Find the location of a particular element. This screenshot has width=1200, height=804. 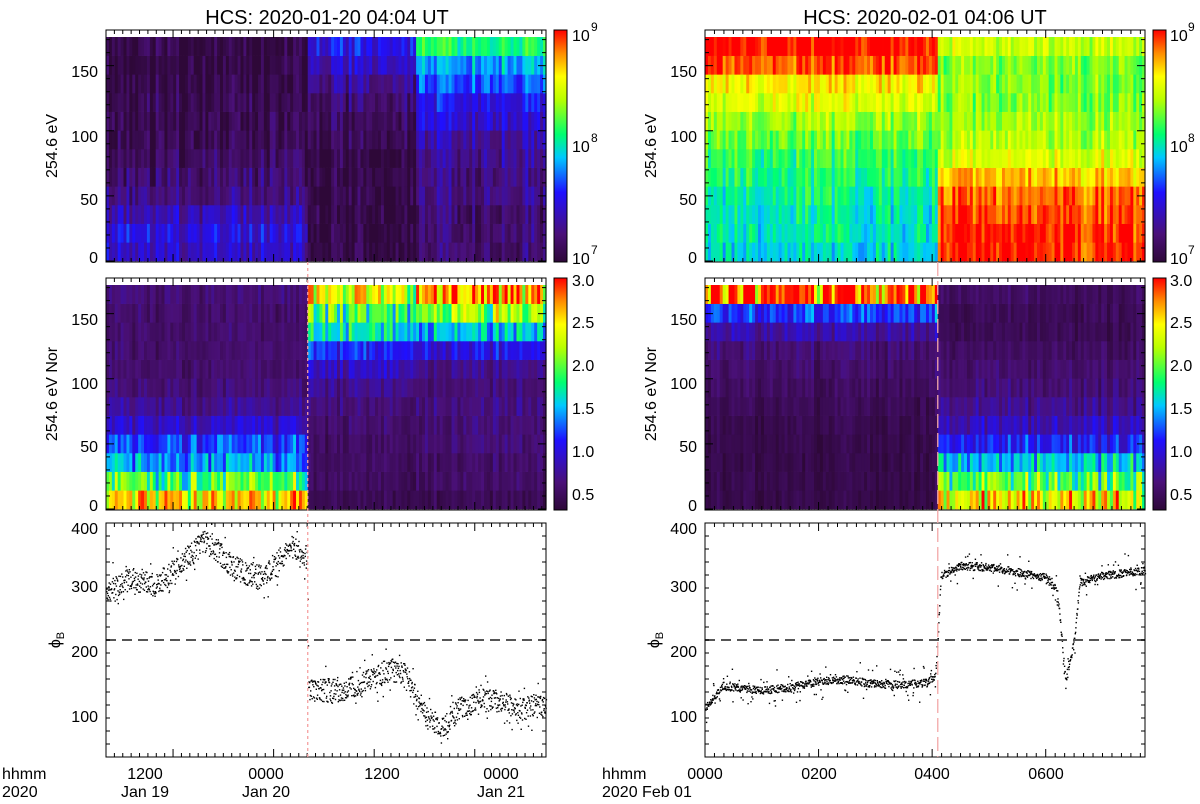

colorbar-tick: 3.0 is located at coordinates (583, 281).